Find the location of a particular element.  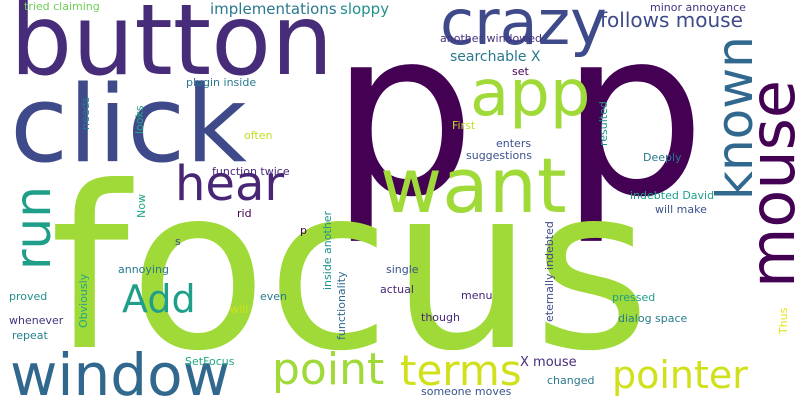

cloud-word-s: s is located at coordinates (178, 241).